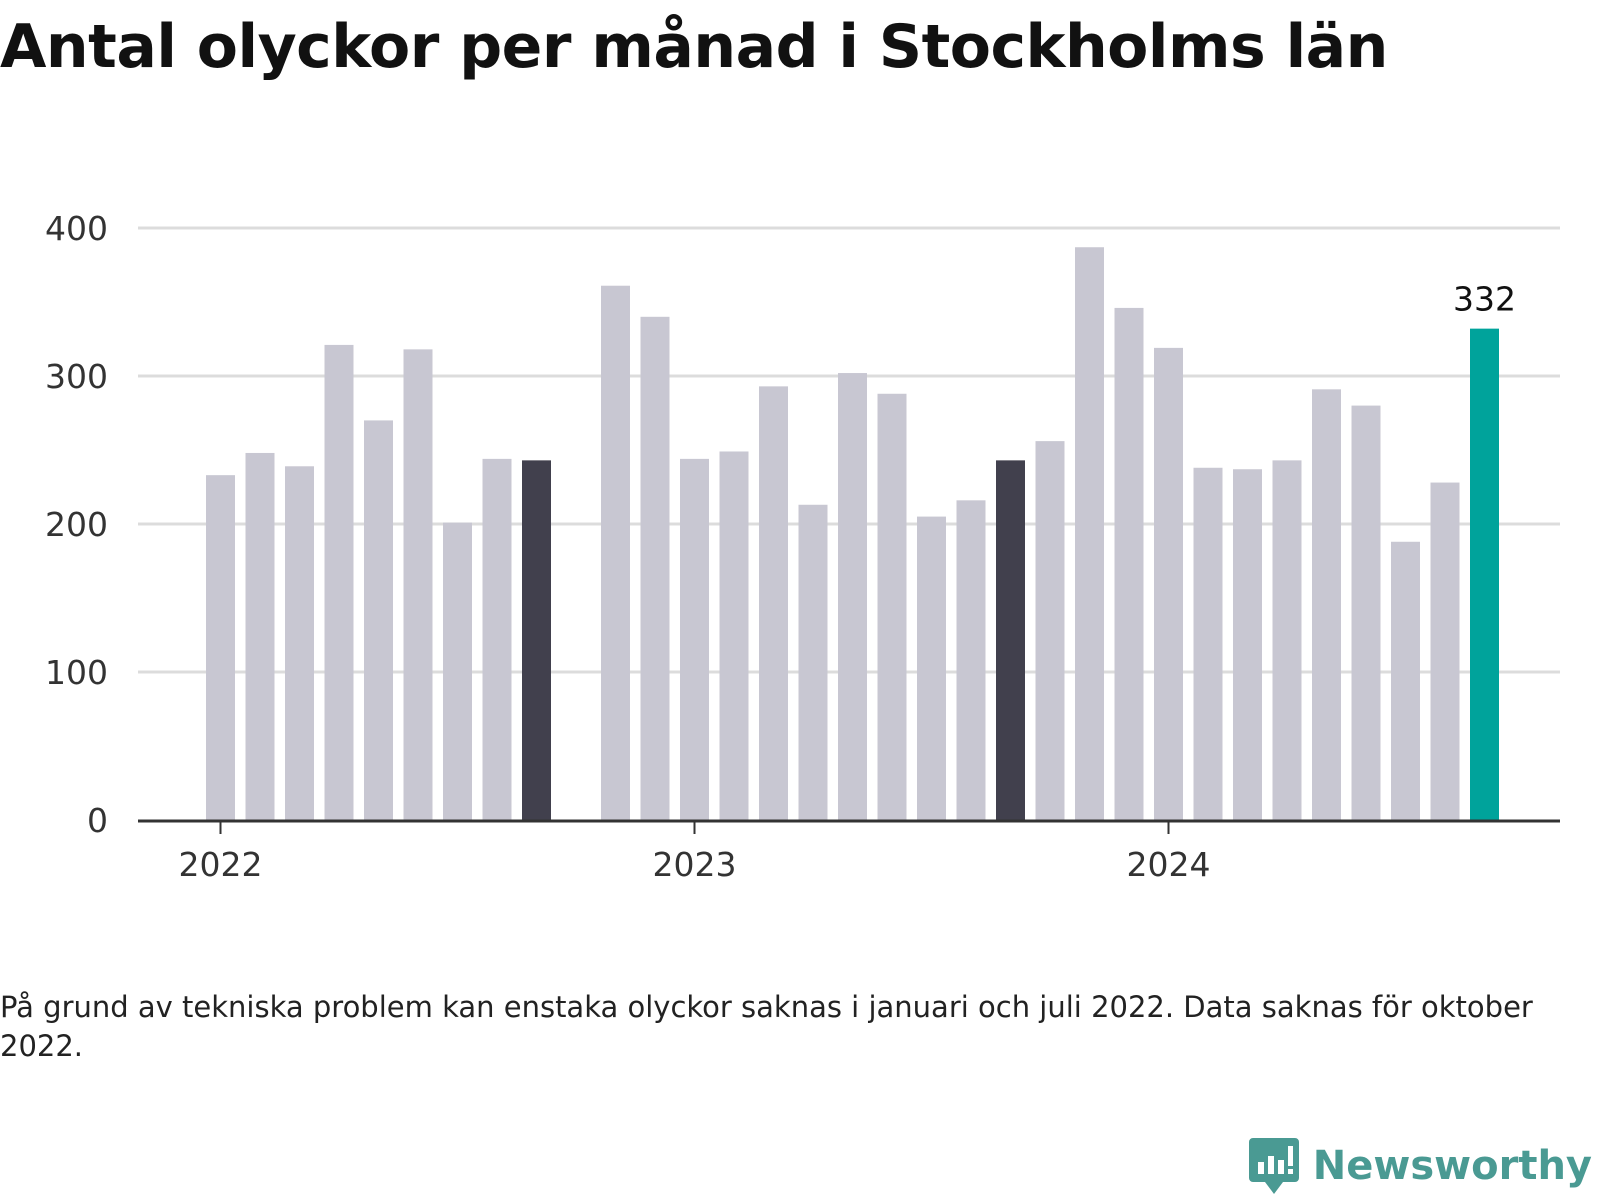 The width and height of the screenshot is (1600, 1200). I want to click on page-title: Antal olyckor per månad i Stockholms län, so click(694, 47).